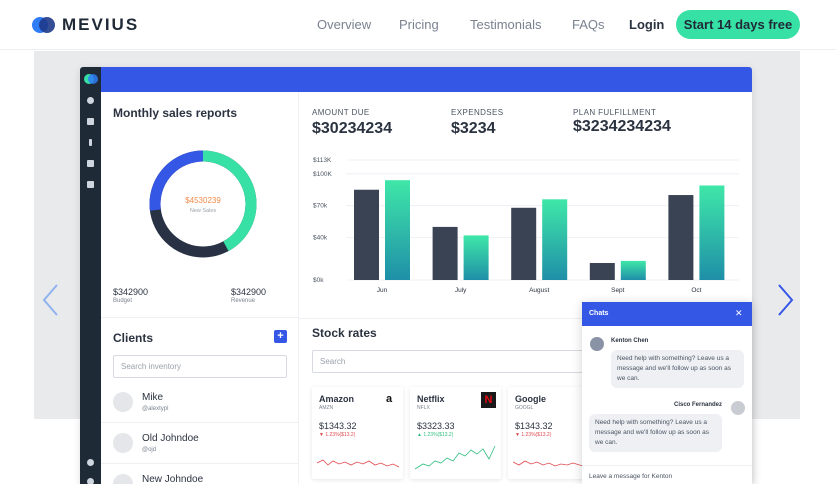  What do you see at coordinates (630, 341) in the screenshot?
I see `chat-author: Kenton Chen` at bounding box center [630, 341].